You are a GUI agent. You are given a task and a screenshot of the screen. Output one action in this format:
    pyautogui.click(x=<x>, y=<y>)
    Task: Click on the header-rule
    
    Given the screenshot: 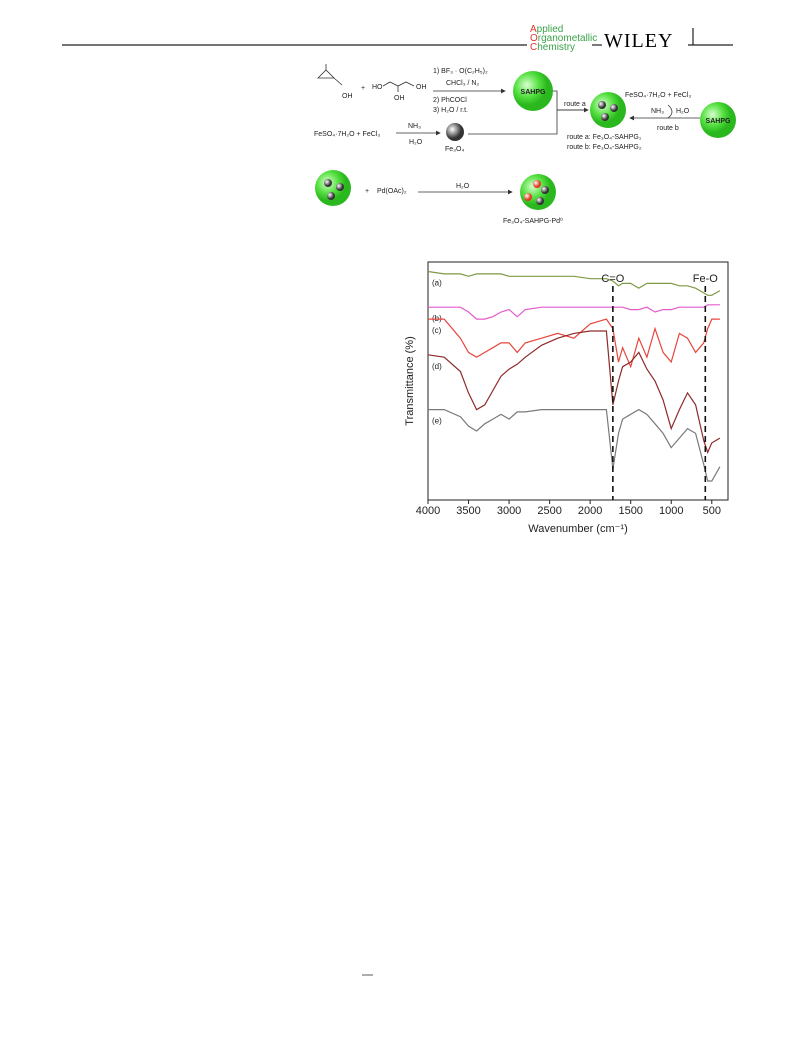 What is the action you would take?
    pyautogui.click(x=397, y=37)
    